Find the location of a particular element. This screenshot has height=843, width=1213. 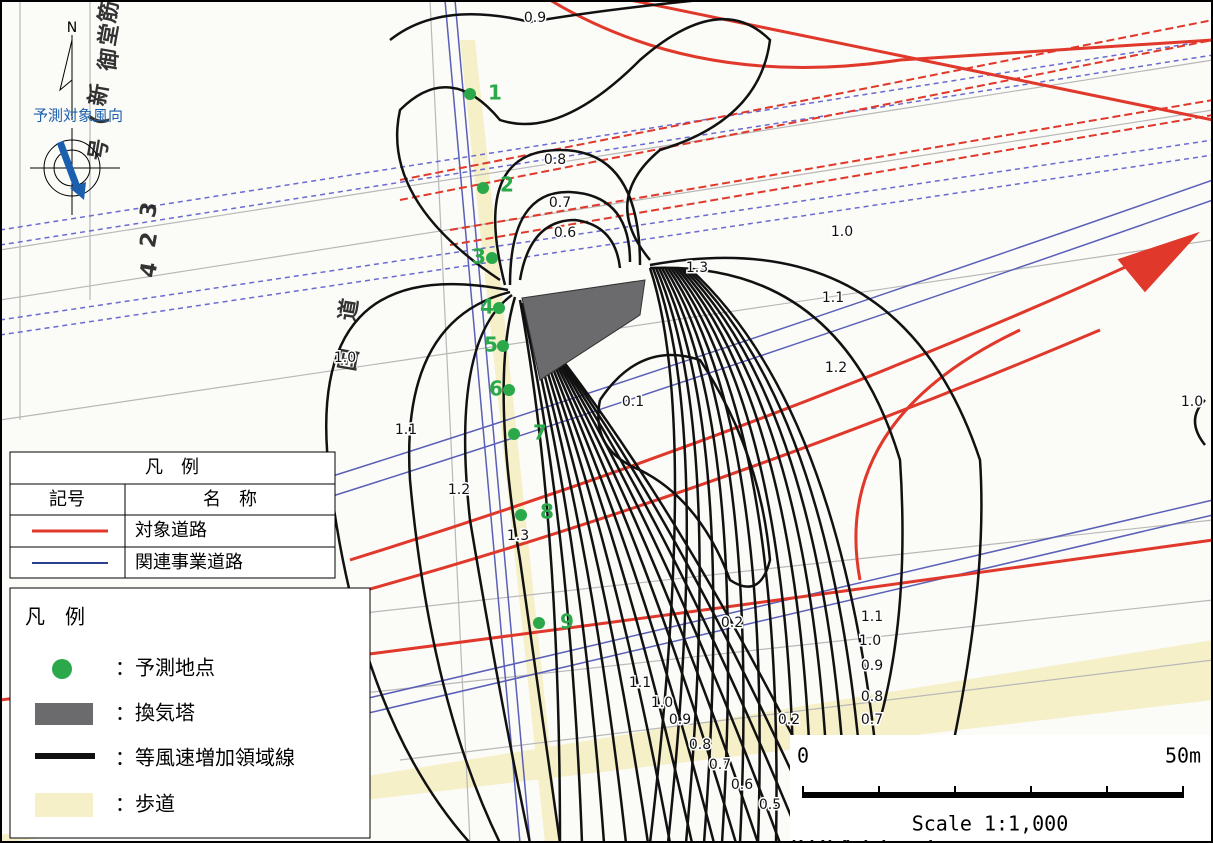

scale-box is located at coordinates (1000, 787).